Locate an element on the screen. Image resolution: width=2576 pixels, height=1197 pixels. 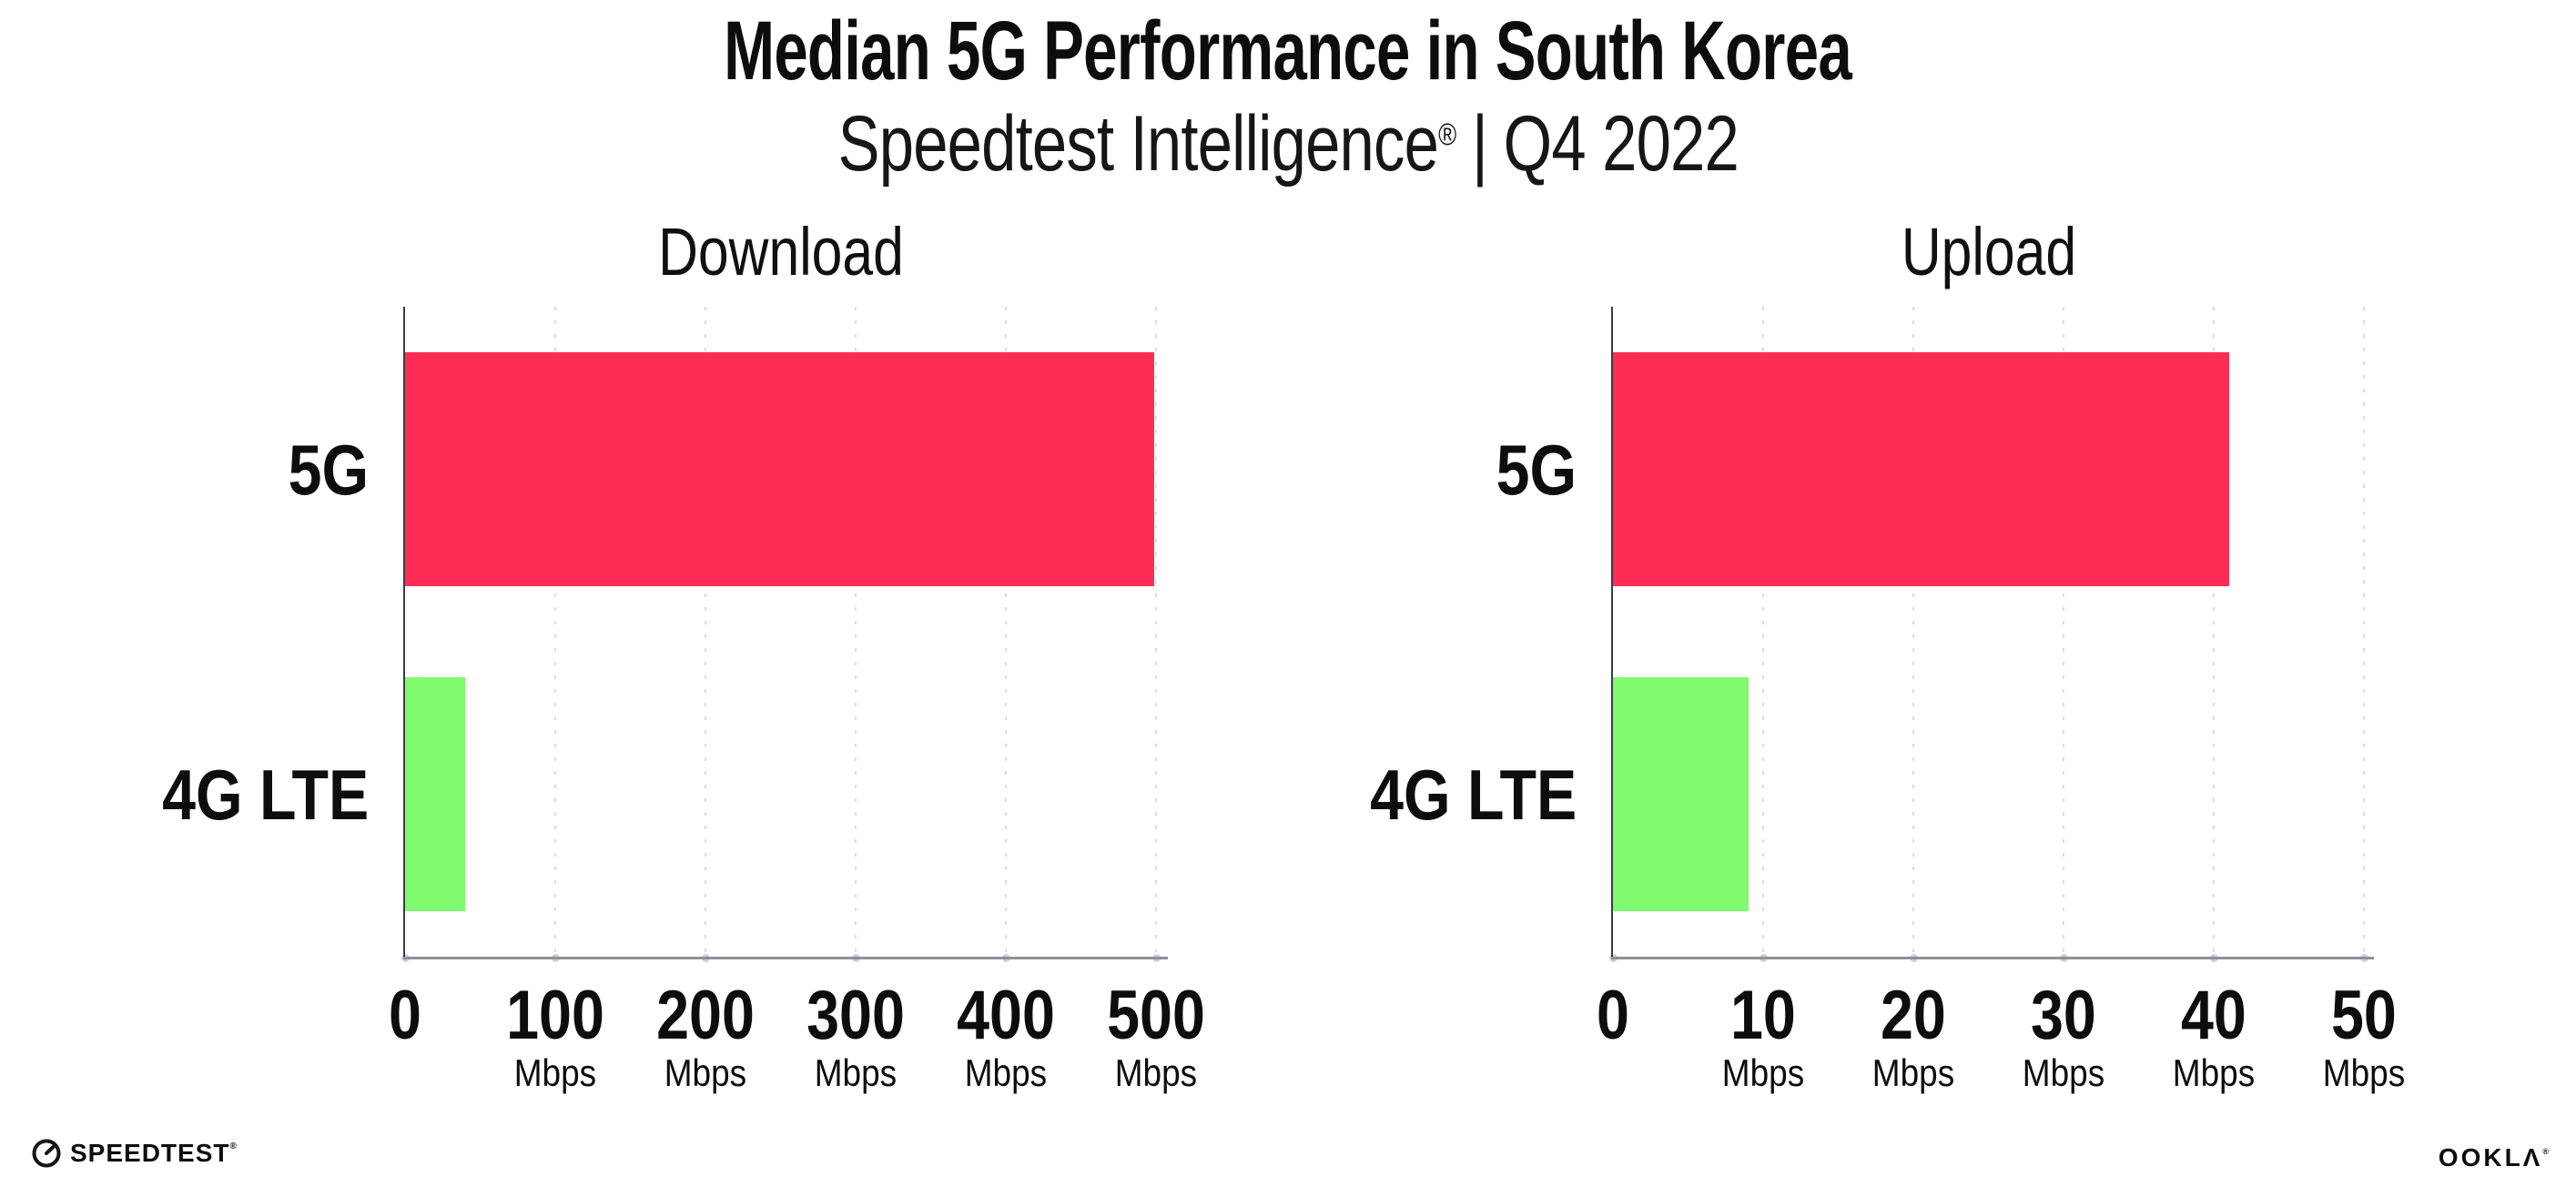
chart-title-download: Download is located at coordinates (780, 253).